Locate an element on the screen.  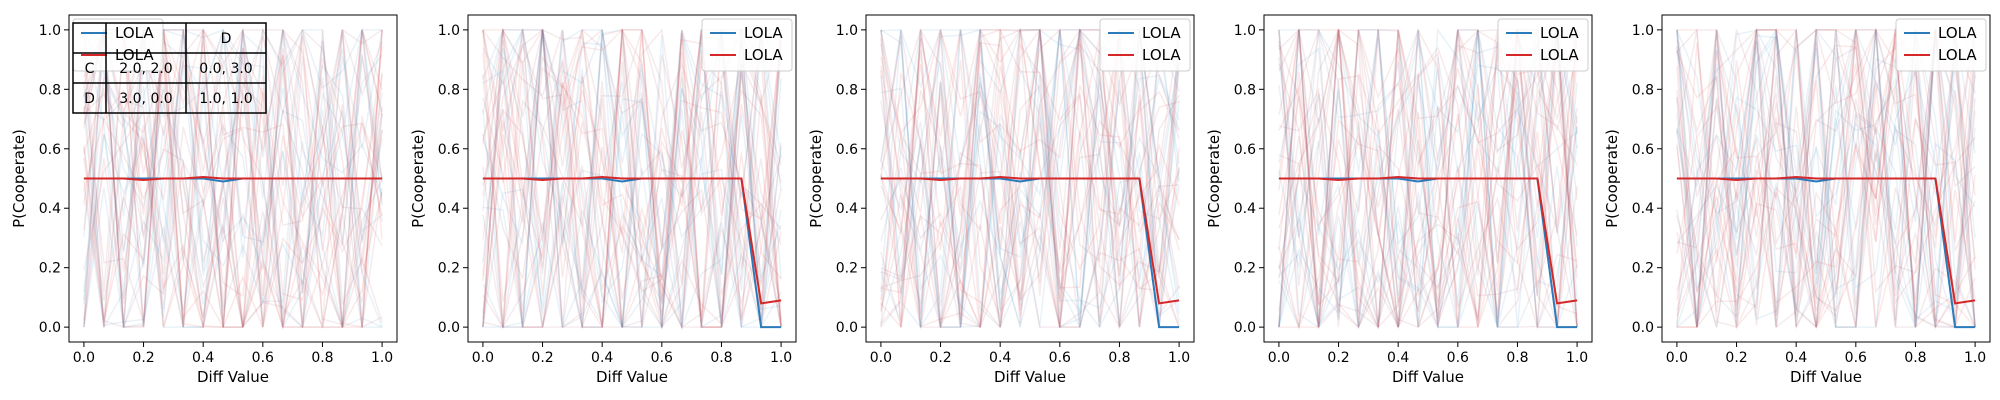
y-tick-label: 0.6 is located at coordinates (1245, 150).